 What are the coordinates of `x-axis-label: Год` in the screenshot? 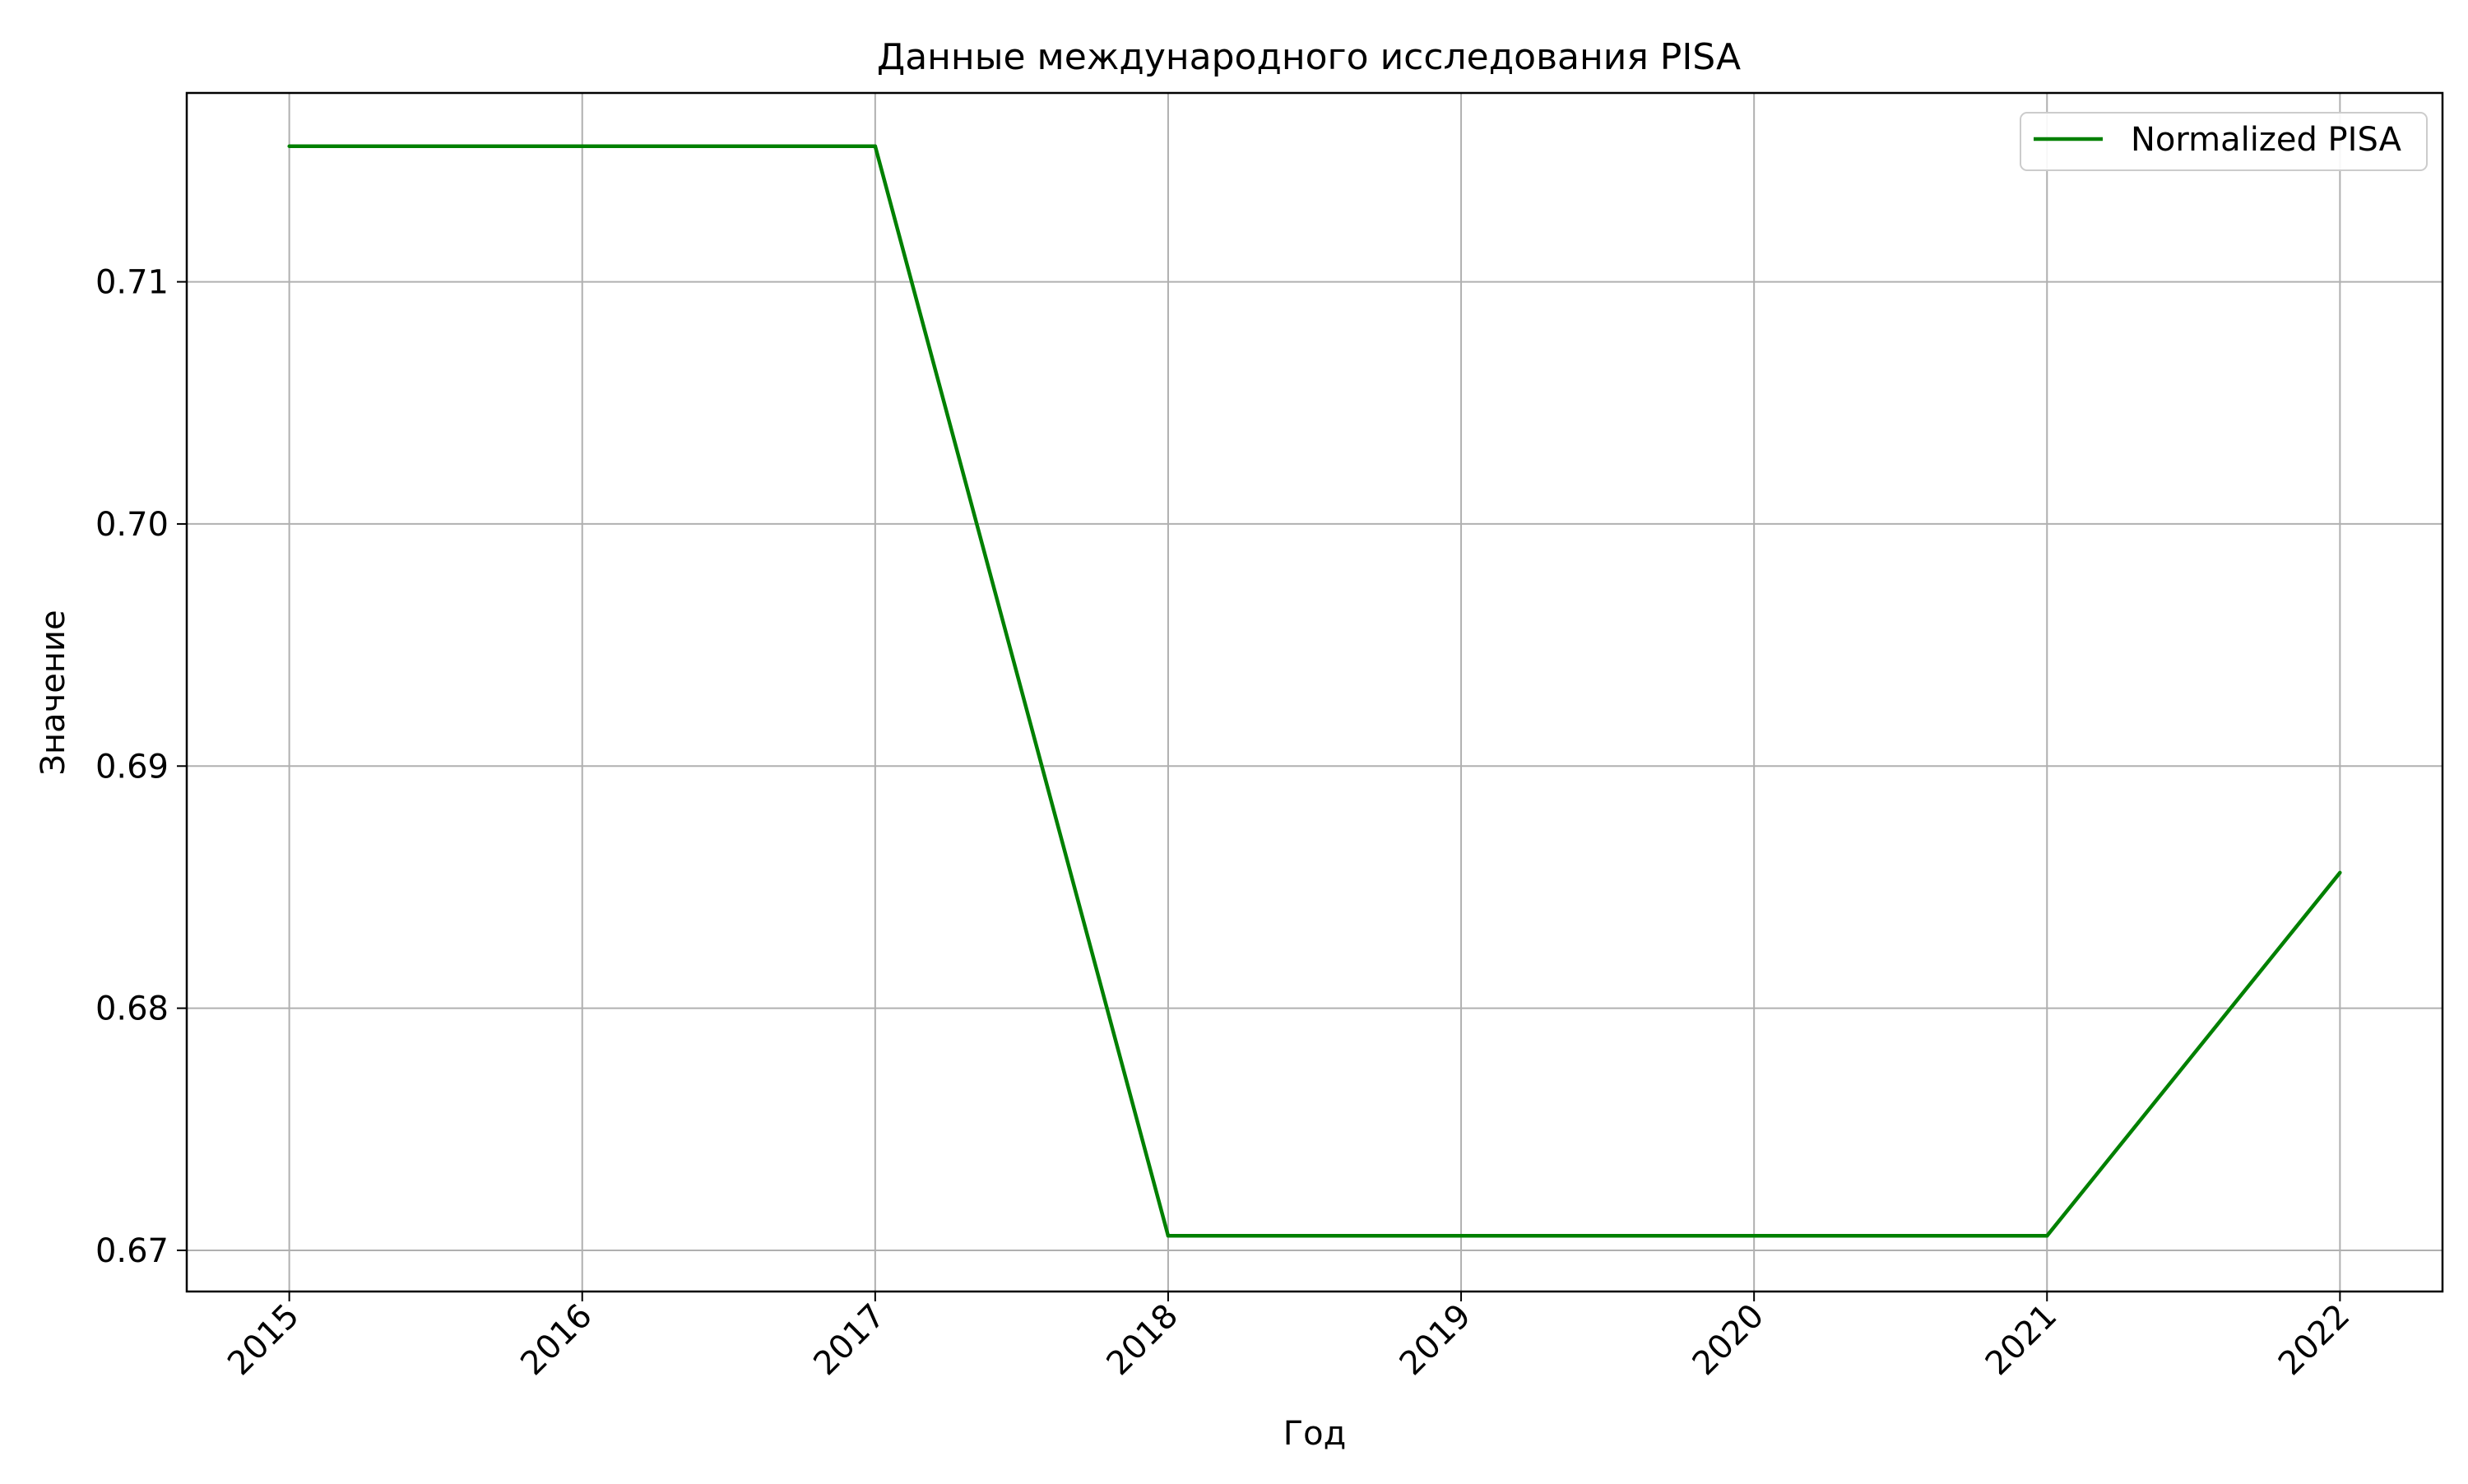 It's located at (1315, 1434).